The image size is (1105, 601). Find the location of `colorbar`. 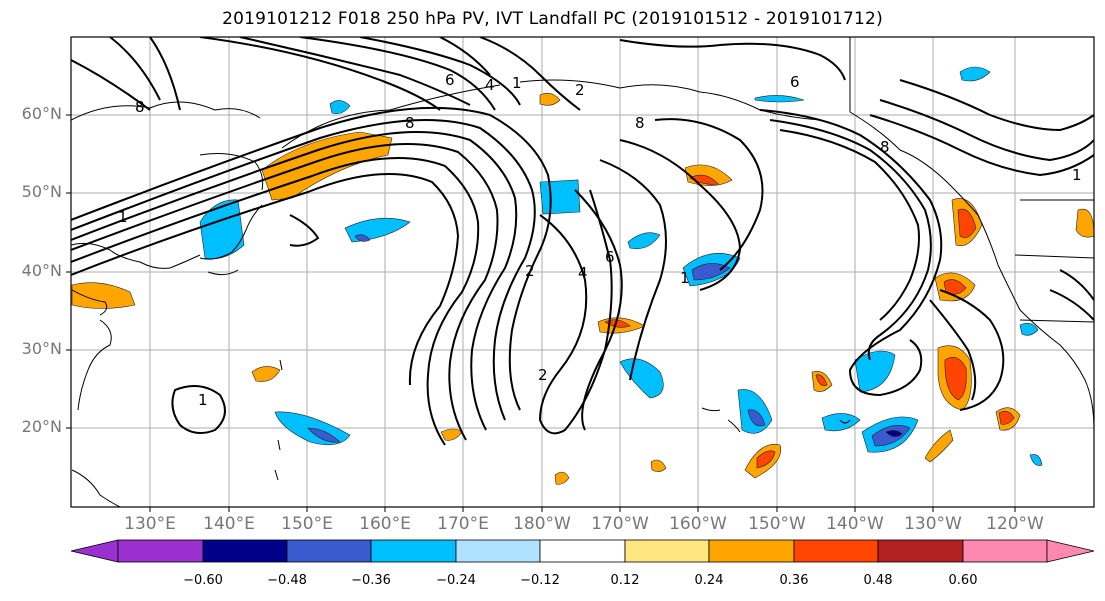

colorbar is located at coordinates (582, 551).